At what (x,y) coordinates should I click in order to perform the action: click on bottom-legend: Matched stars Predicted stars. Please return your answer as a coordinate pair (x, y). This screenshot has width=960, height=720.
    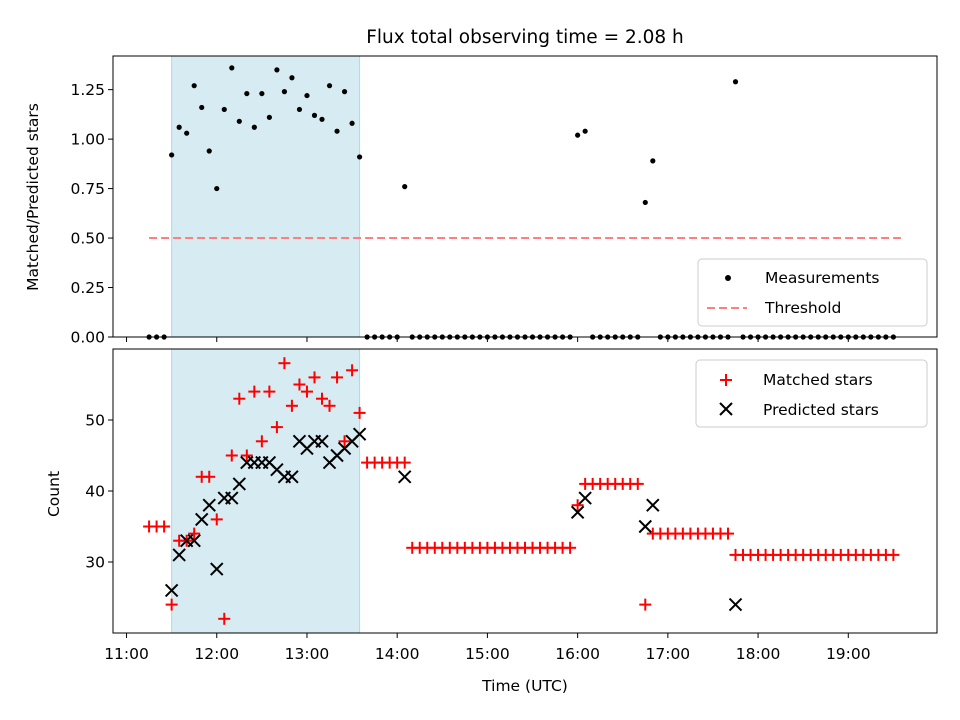
    Looking at the image, I should click on (811, 393).